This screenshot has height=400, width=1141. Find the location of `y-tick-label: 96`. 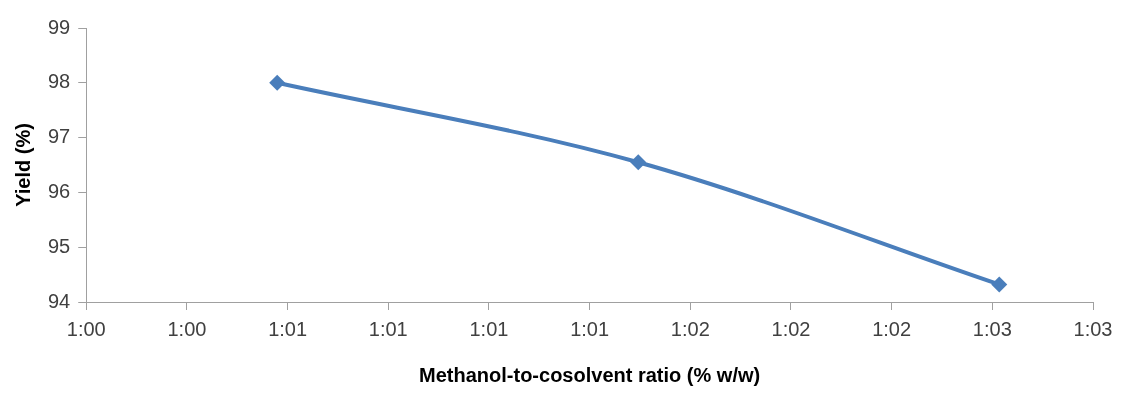

y-tick-label: 96 is located at coordinates (59, 190).